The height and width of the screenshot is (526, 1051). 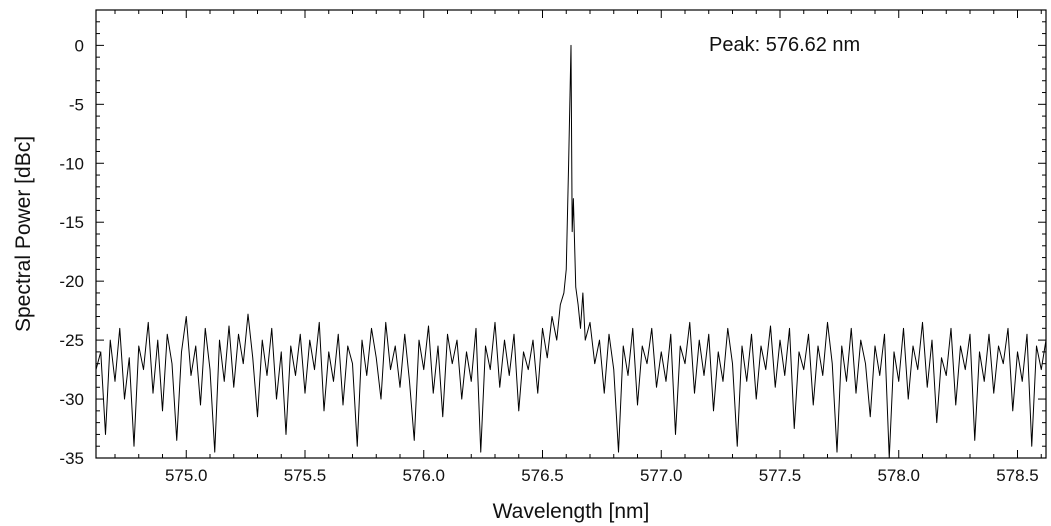 What do you see at coordinates (23, 234) in the screenshot?
I see `y-axis-title: Spectral Power [dBc]` at bounding box center [23, 234].